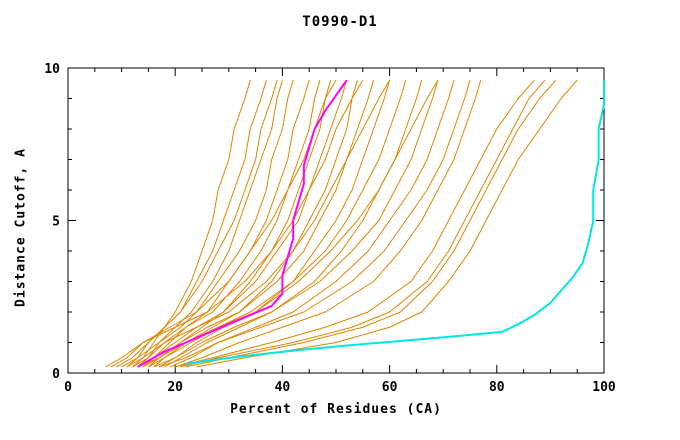 The width and height of the screenshot is (680, 440). What do you see at coordinates (283, 387) in the screenshot?
I see `x-tick-label: 40` at bounding box center [283, 387].